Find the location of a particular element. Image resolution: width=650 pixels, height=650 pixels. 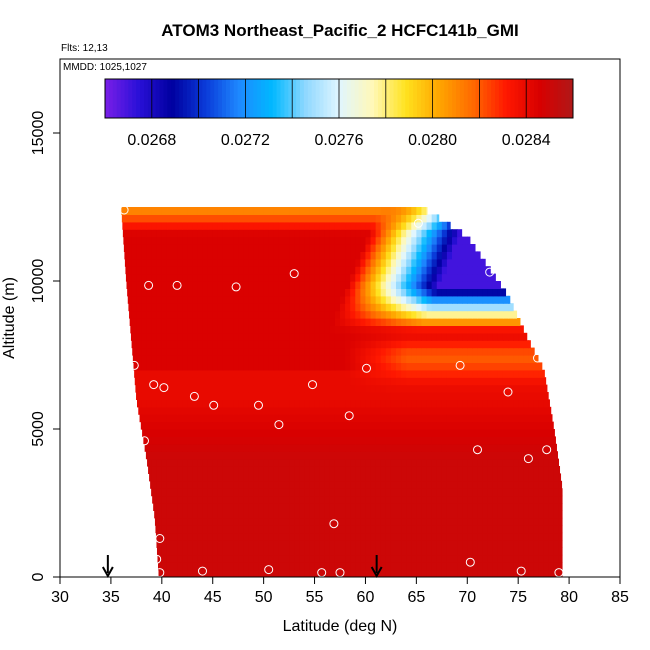

x-tick-label: 50 is located at coordinates (264, 597).